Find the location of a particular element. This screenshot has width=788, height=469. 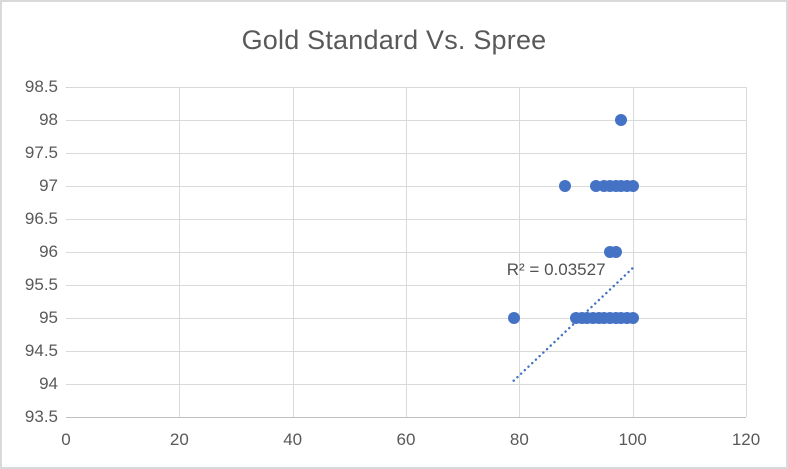

y-tick-label: 98.5 is located at coordinates (41, 86).